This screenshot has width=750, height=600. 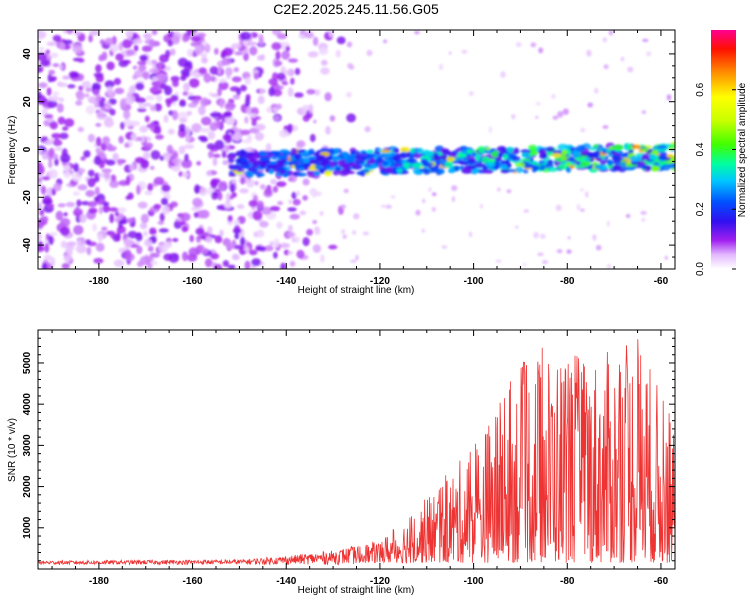 What do you see at coordinates (567, 581) in the screenshot?
I see `snr-xtick-label: -80` at bounding box center [567, 581].